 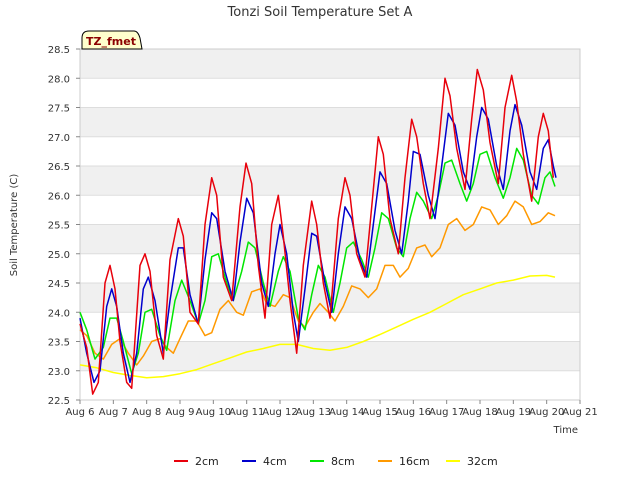 I want to click on chart-title: Tonzi Soil Temperature Set A, so click(x=320, y=12).